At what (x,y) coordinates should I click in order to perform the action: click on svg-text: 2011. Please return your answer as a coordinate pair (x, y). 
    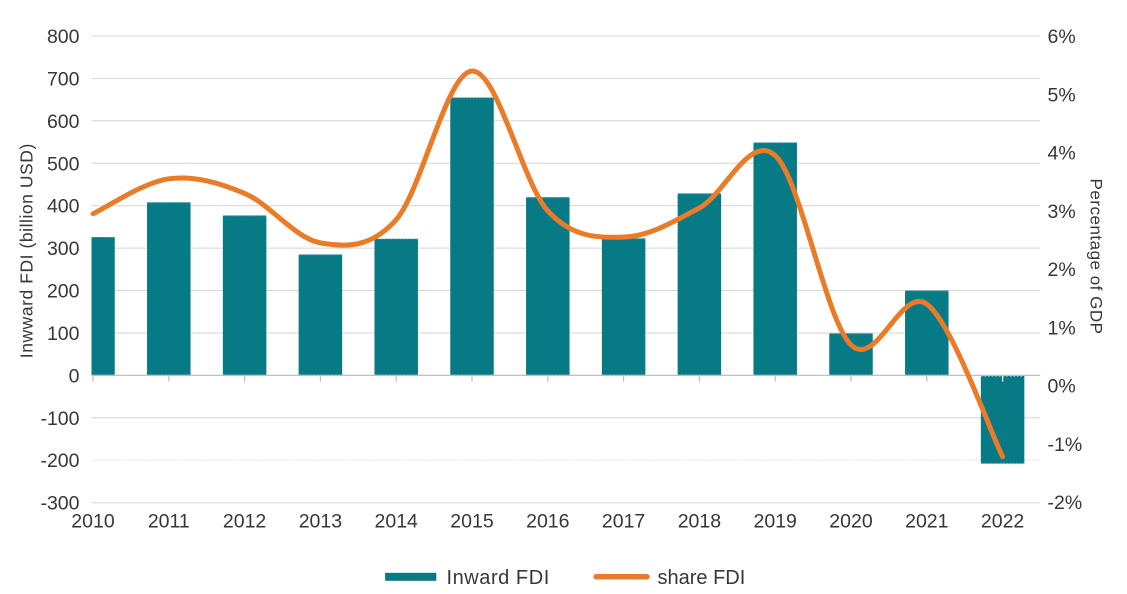
    Looking at the image, I should click on (169, 522).